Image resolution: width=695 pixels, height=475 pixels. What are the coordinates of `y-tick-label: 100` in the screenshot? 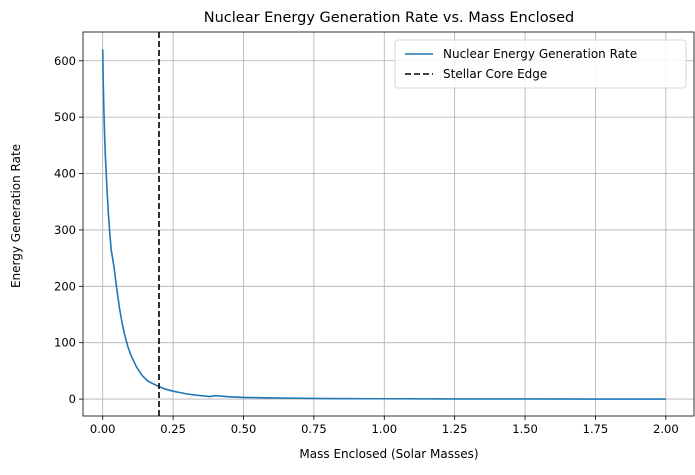 It's located at (65, 343).